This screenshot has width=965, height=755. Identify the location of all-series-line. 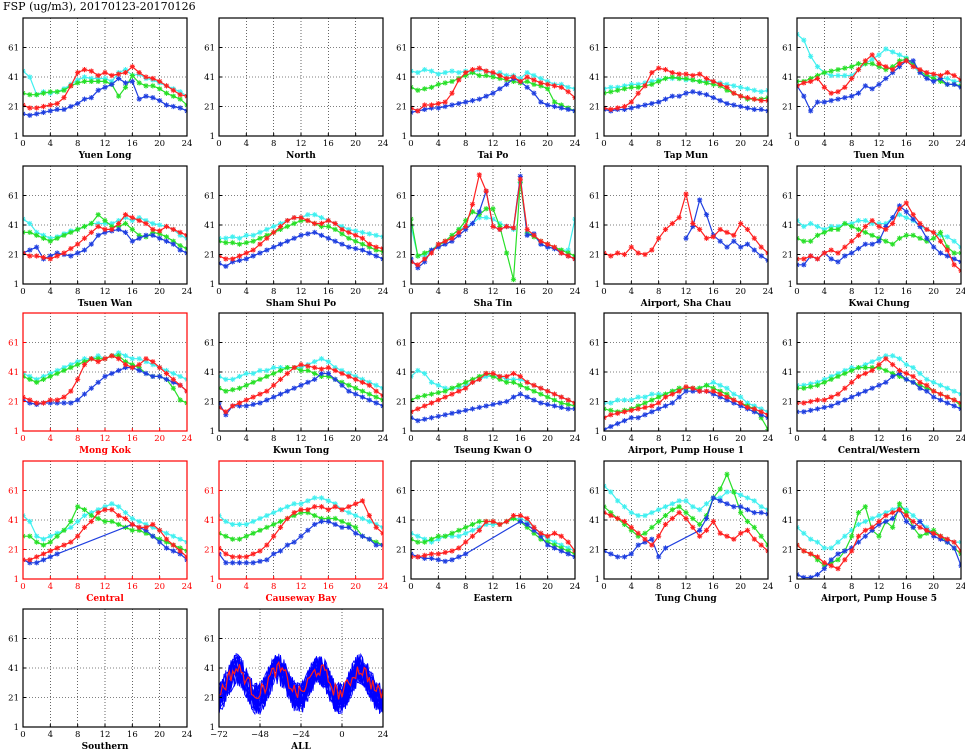
(301, 684).